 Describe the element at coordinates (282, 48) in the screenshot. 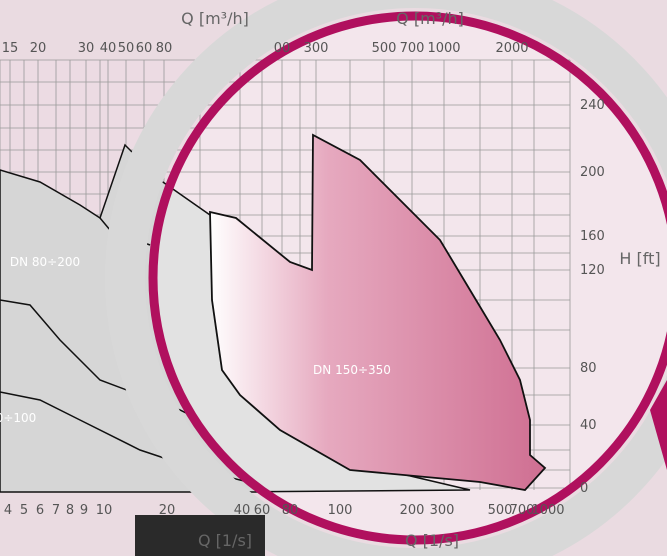

I see `tick-label: 00` at that location.